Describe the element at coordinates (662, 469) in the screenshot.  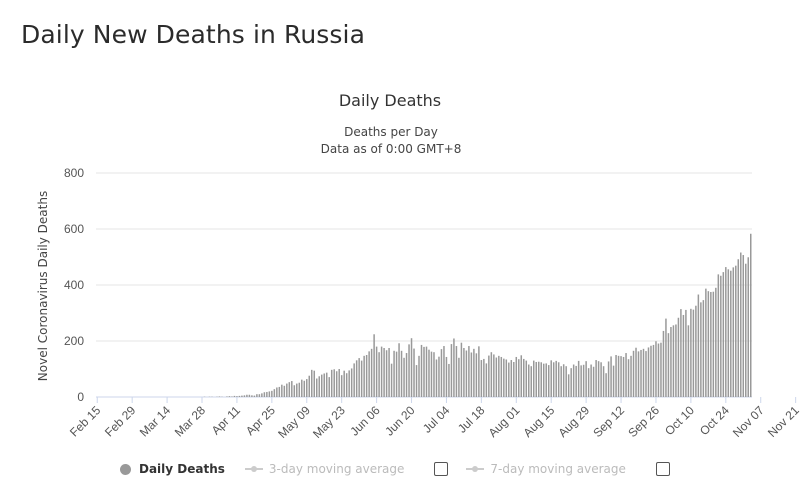
I see `checkbox-7-day-moving-average` at that location.